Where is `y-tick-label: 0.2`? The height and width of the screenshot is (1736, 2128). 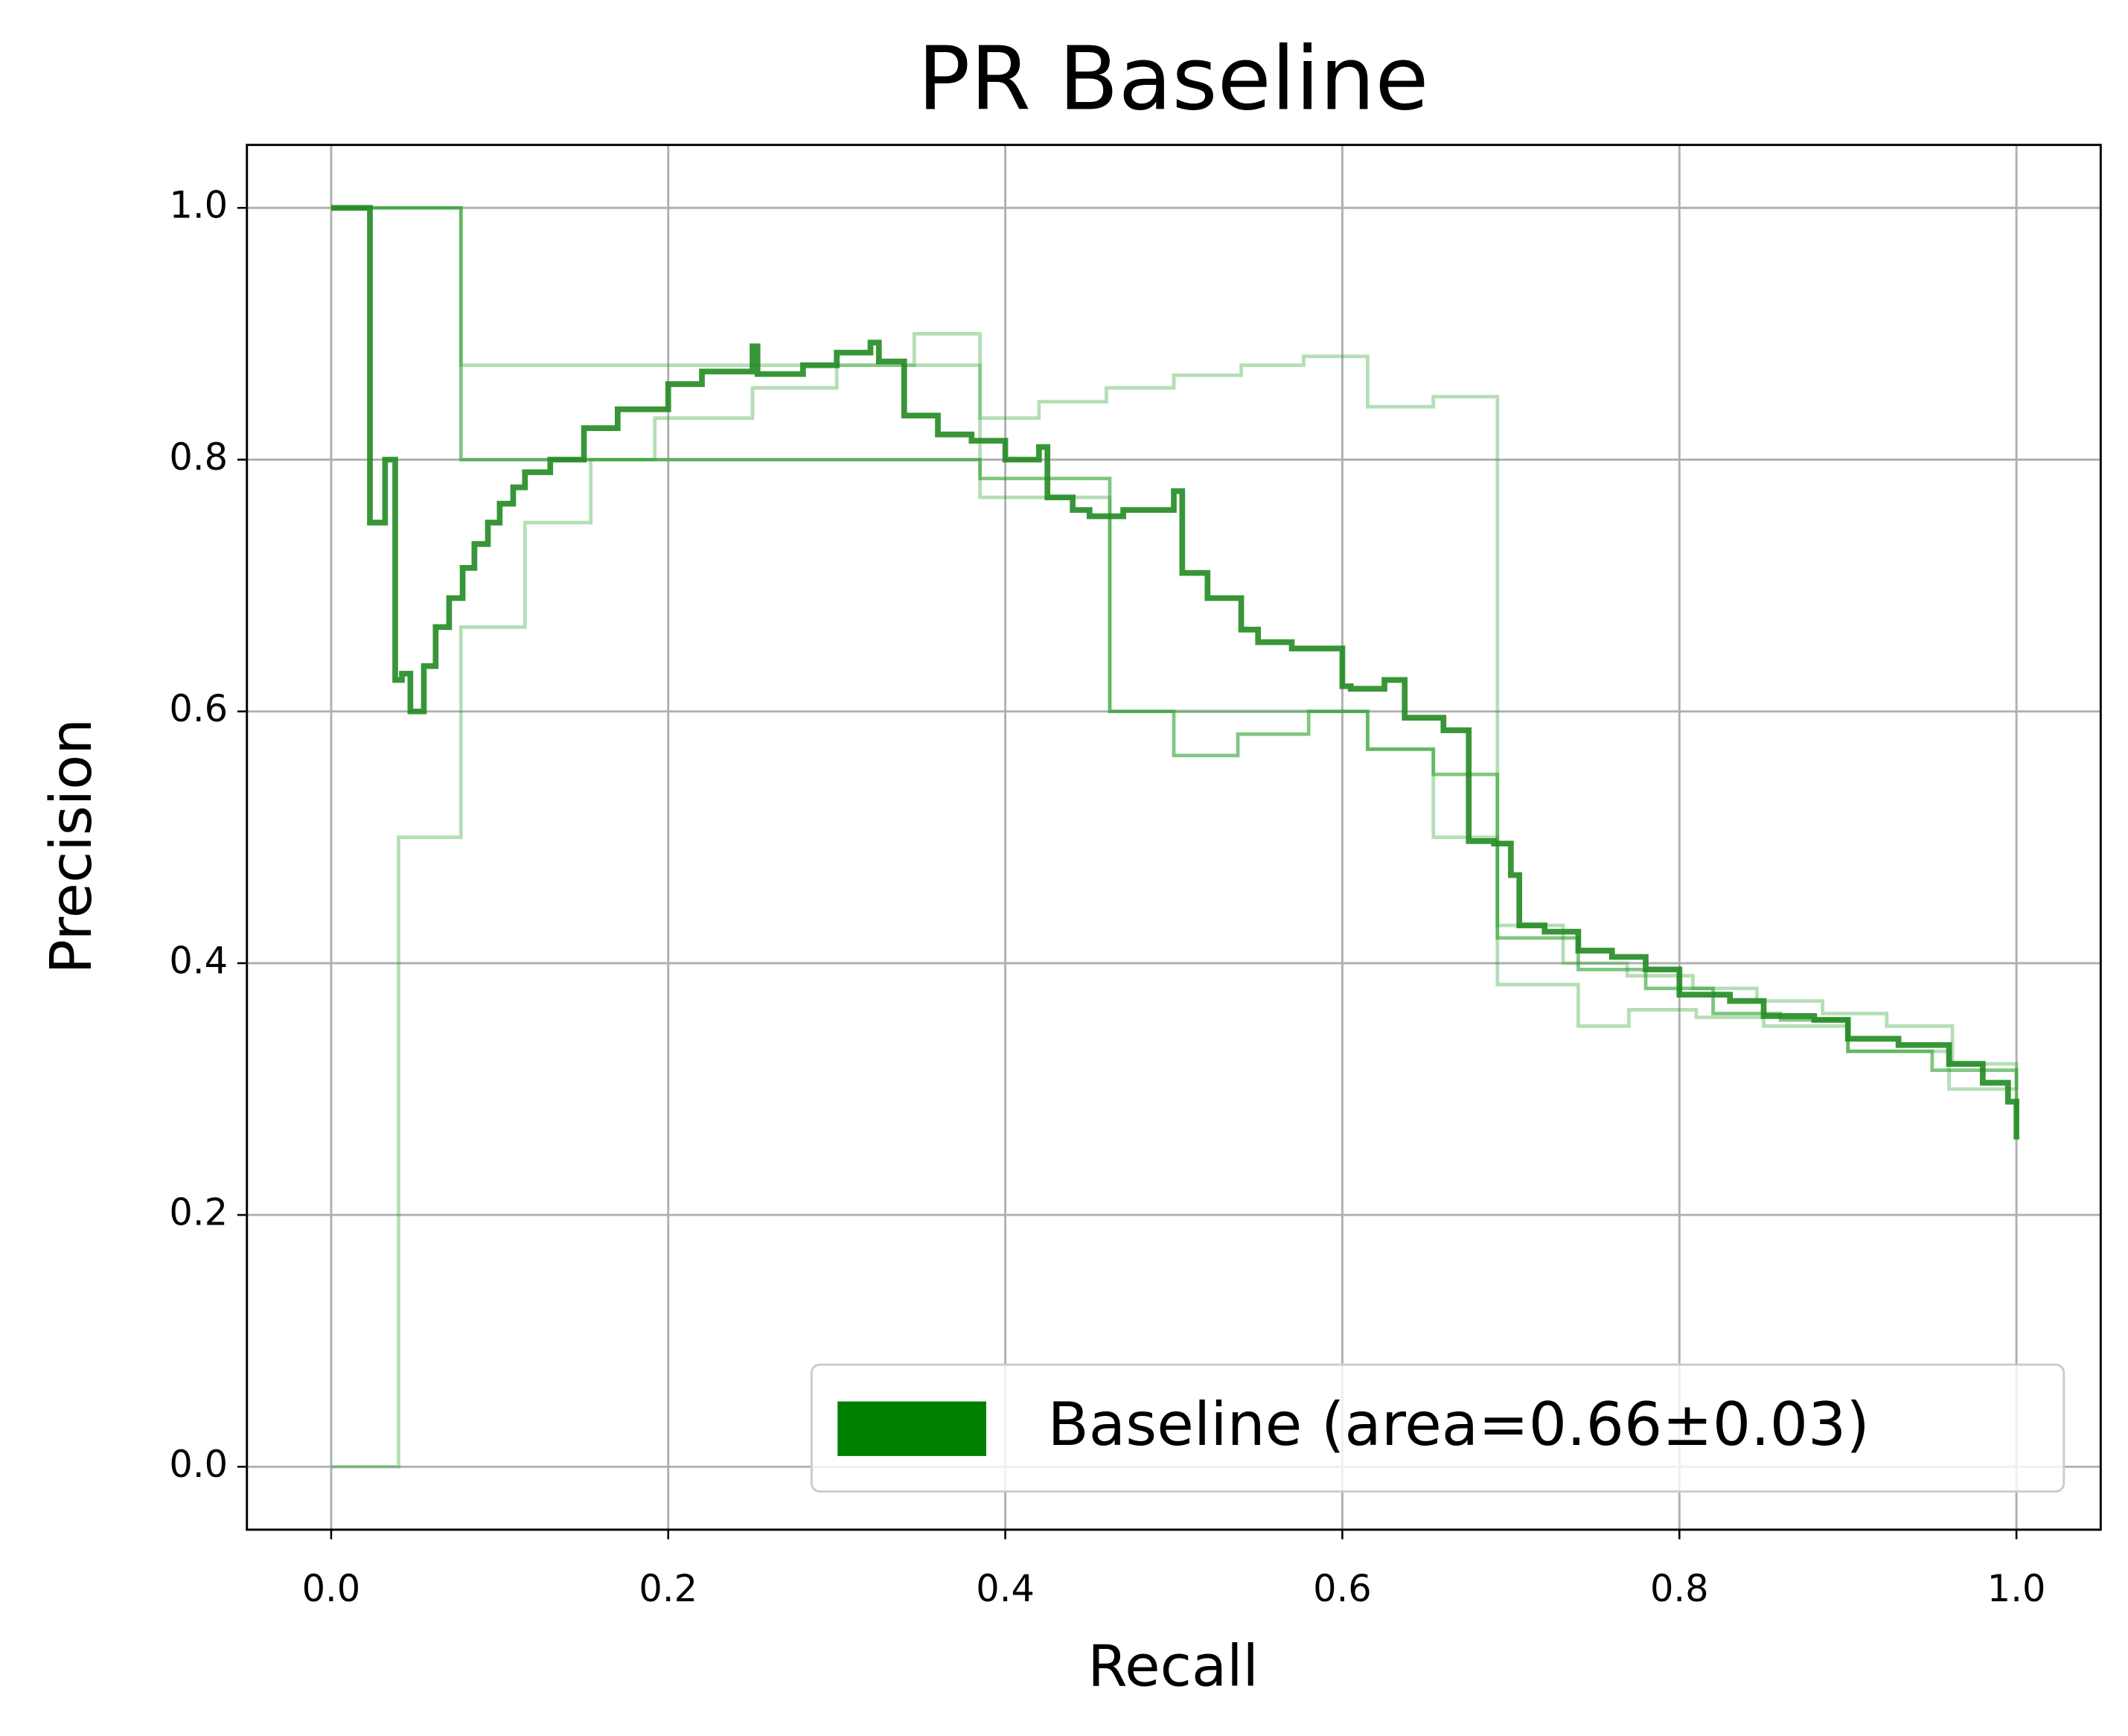 y-tick-label: 0.2 is located at coordinates (198, 1212).